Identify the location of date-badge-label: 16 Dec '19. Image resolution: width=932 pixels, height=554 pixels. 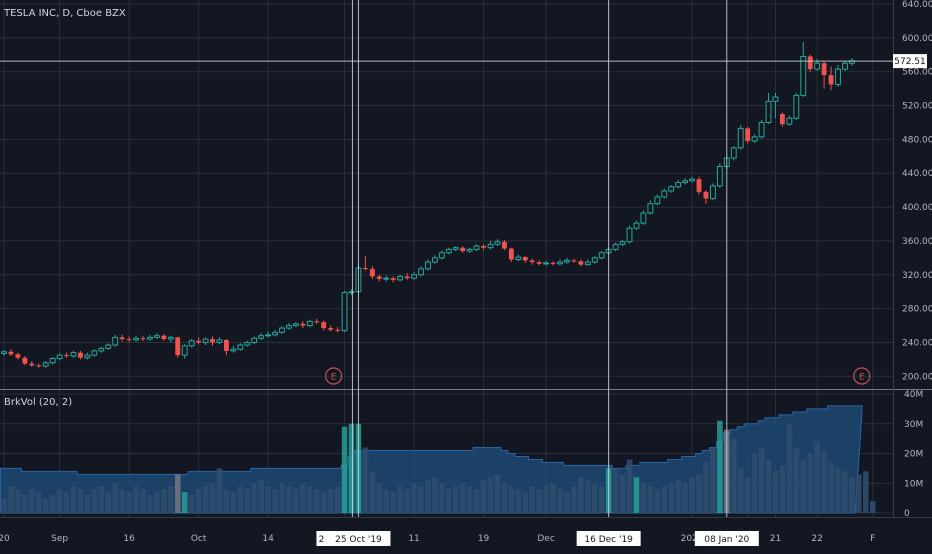
(608, 540).